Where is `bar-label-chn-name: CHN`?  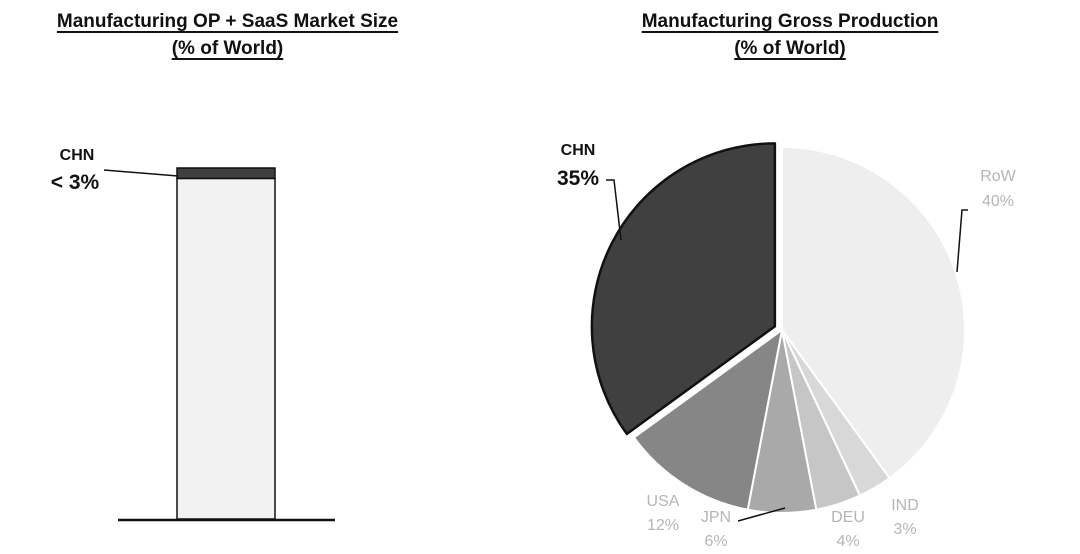
bar-label-chn-name: CHN is located at coordinates (77, 155).